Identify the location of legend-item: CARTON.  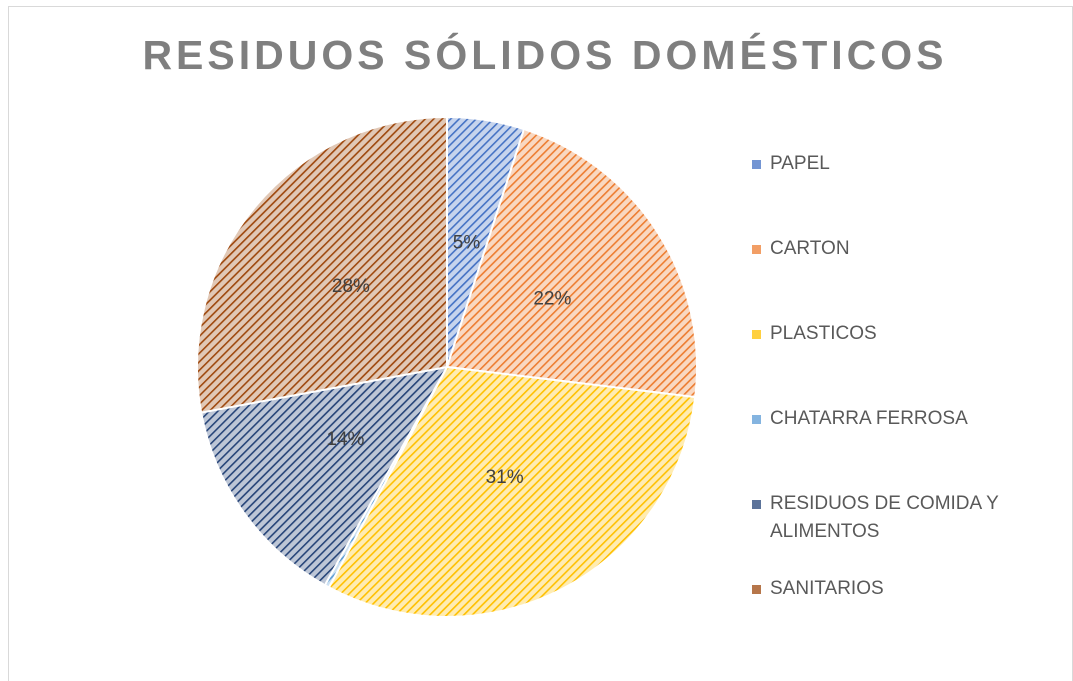
(887, 277).